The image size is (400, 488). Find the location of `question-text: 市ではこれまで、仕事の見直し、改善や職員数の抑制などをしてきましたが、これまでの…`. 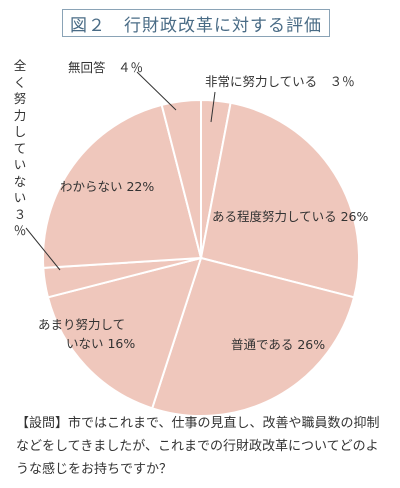

question-text: 市ではこれまで、仕事の見直し、改善や職員数の抑制などをしてきましたが、これまでの… is located at coordinates (198, 446).